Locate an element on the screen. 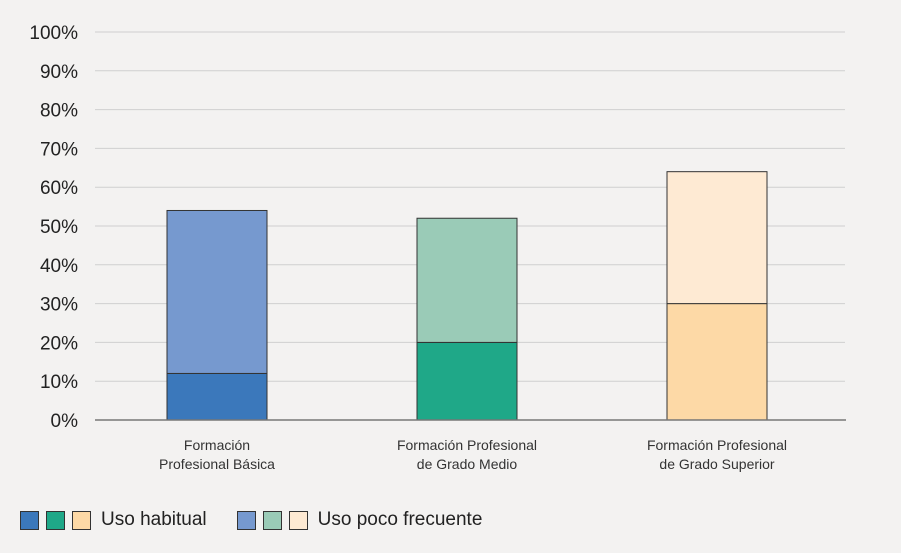 The width and height of the screenshot is (901, 553). y-axis-tick-labels: 0% 10% 20% 30% 40% 50% 60% 70% 80% 90% 100% is located at coordinates (53, 227).